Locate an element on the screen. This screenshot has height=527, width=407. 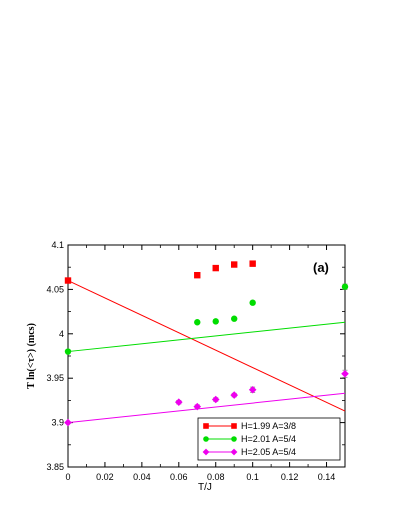
legend-label: H=2.01 A=5/4 is located at coordinates (268, 439).